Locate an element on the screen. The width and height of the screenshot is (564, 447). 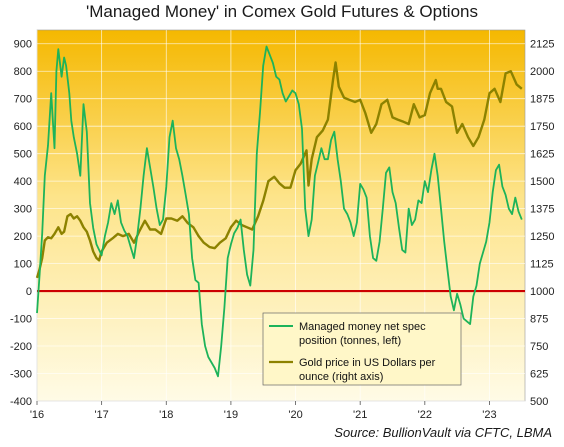
x-tick-label: '19 is located at coordinates (231, 415).